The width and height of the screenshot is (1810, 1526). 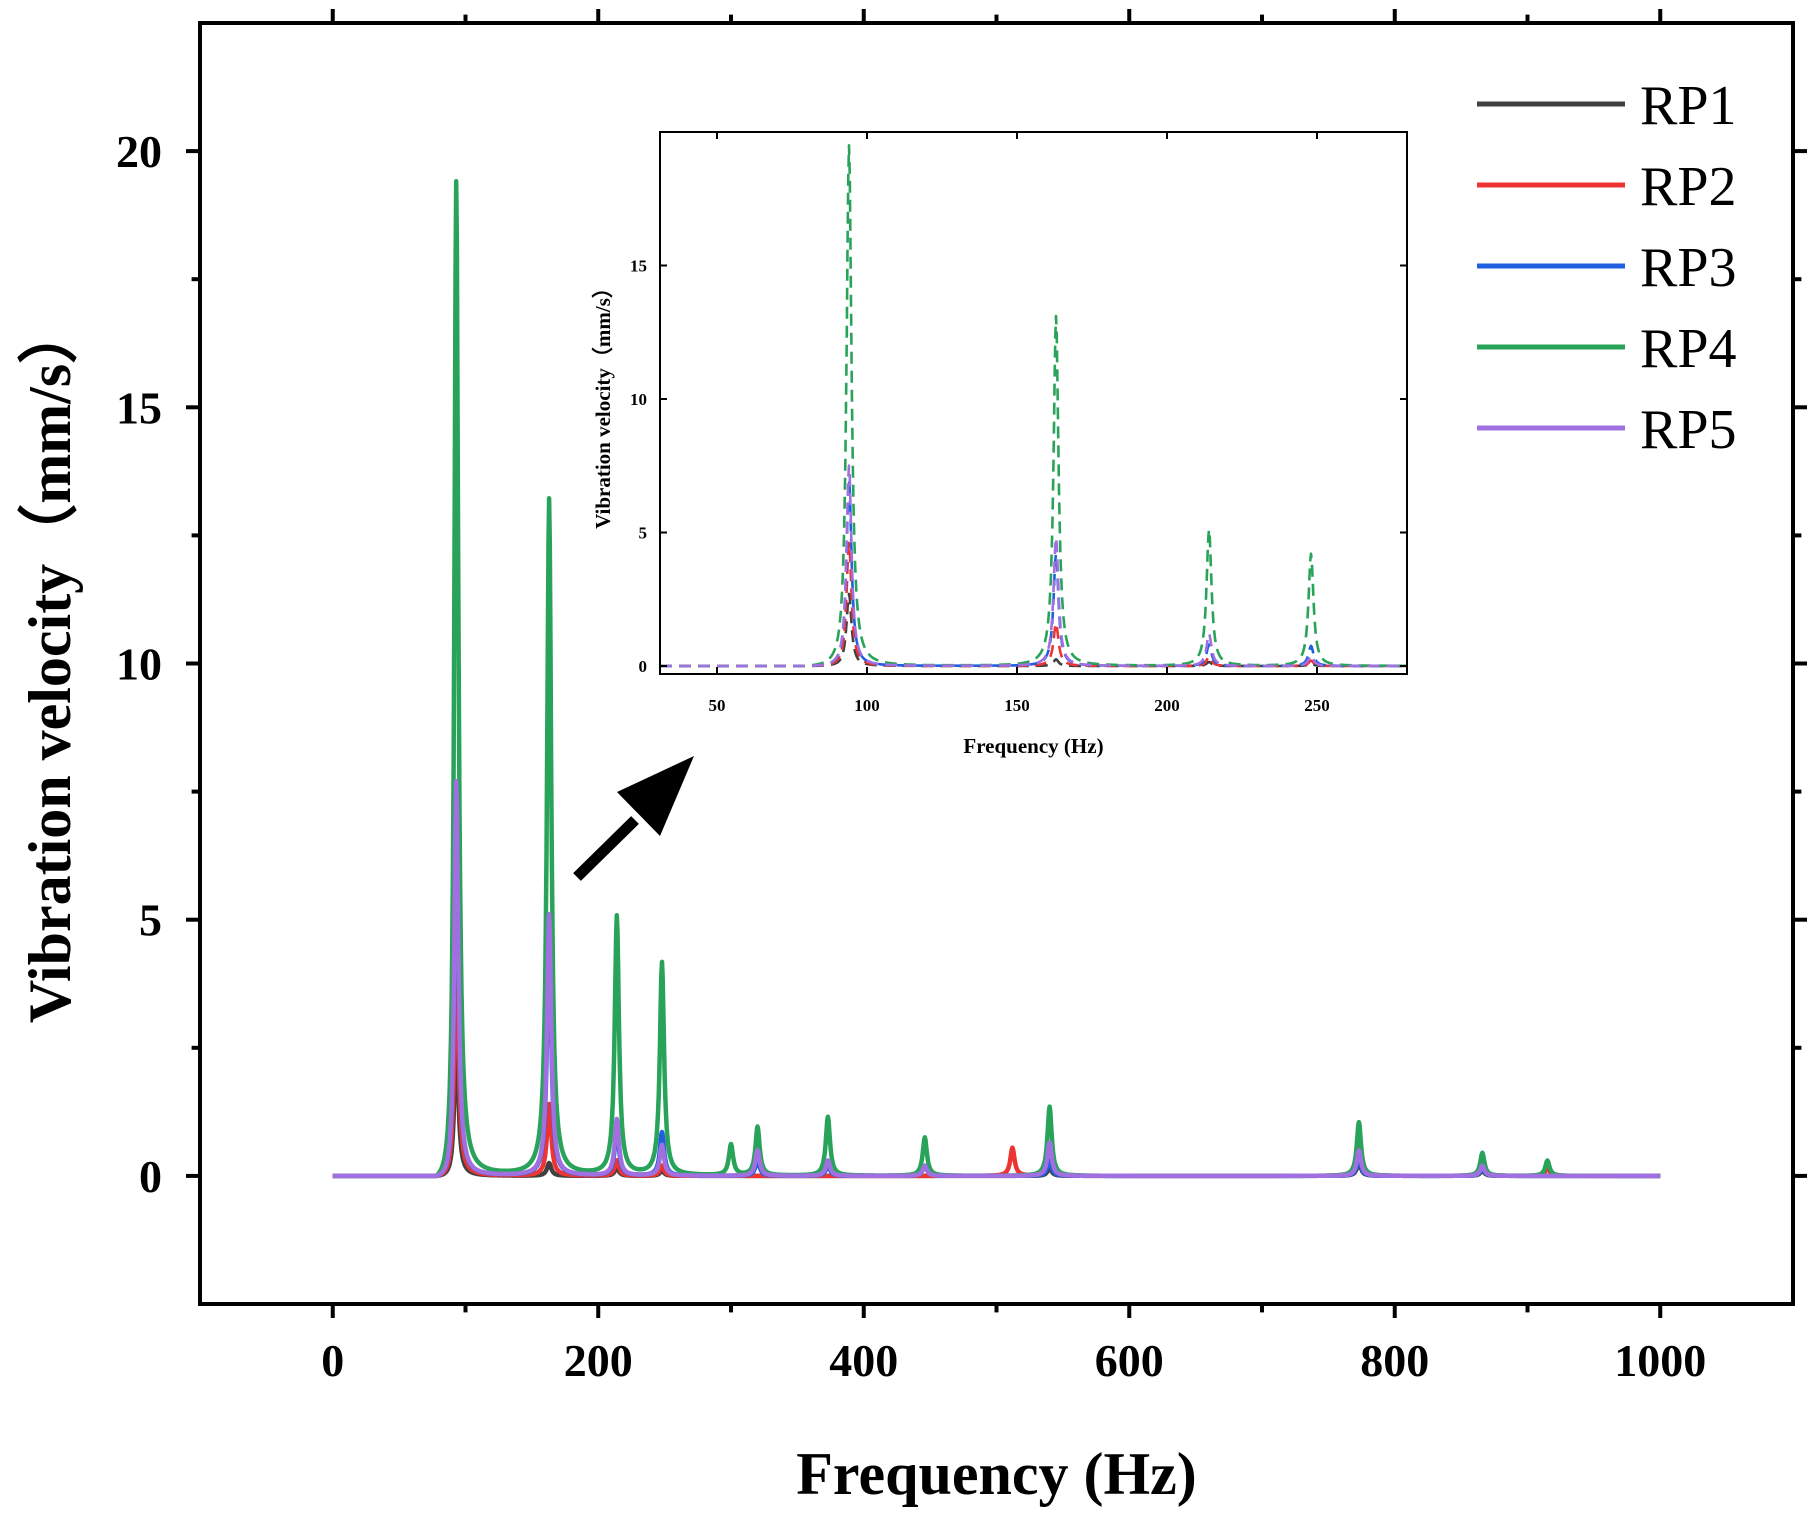 I want to click on main-y-axis-title: Vibration velocity（mm/s）, so click(x=49, y=663).